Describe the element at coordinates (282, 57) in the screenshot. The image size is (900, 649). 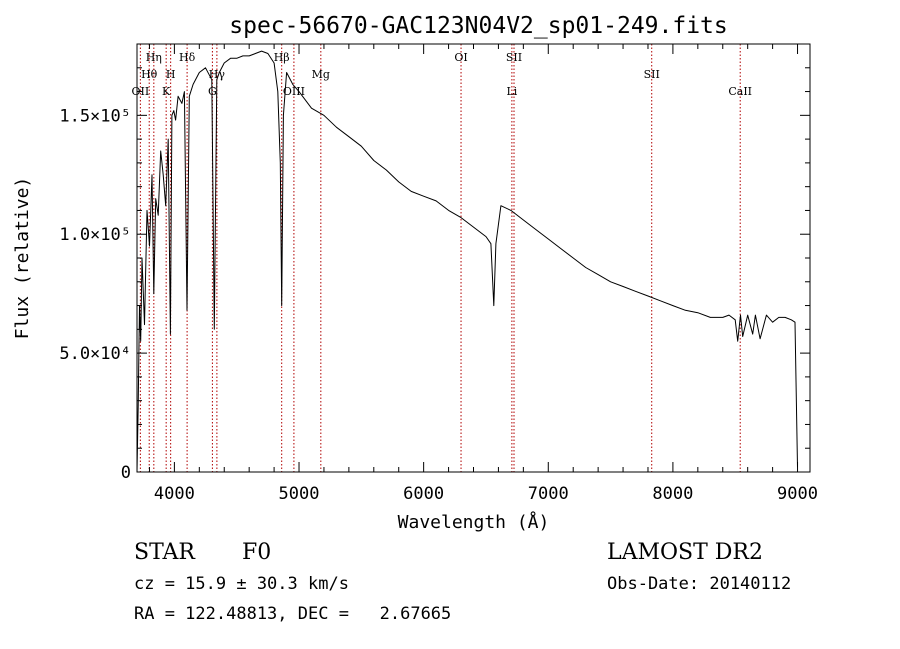
I see `line-label-8: Hβ` at that location.